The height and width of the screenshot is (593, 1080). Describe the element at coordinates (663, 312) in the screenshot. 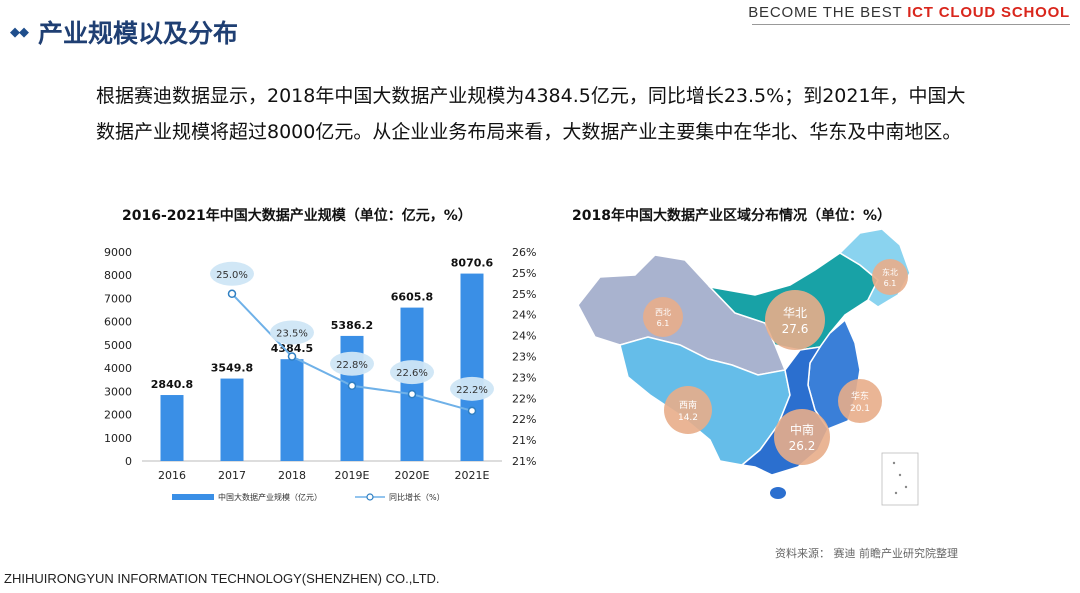

I see `bubble-northwest-name: 西北` at that location.